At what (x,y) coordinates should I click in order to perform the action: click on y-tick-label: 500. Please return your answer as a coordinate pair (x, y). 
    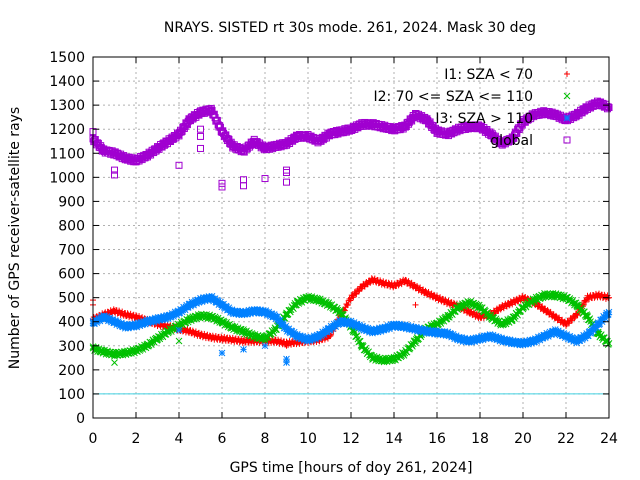
    Looking at the image, I should click on (71, 299).